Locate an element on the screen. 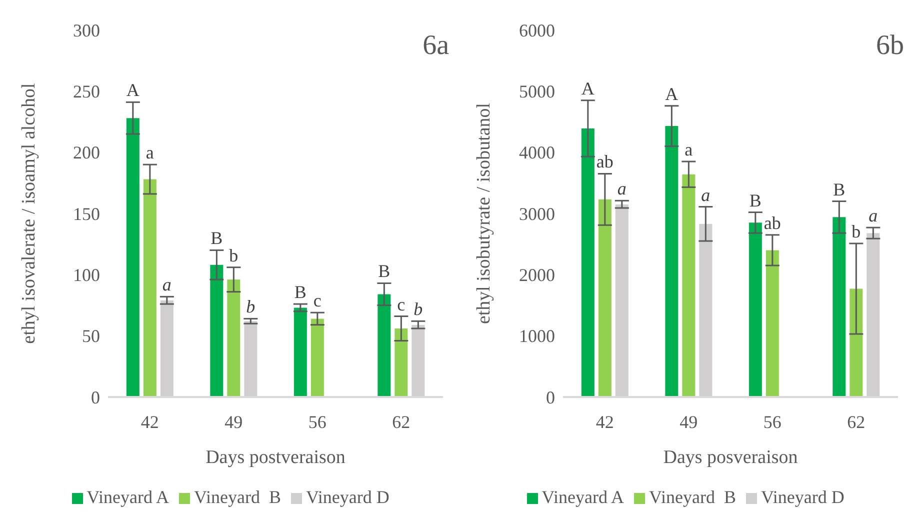 The width and height of the screenshot is (919, 520). y-axis-title: ethyl isovalerate / isoamyl alcohol is located at coordinates (29, 213).